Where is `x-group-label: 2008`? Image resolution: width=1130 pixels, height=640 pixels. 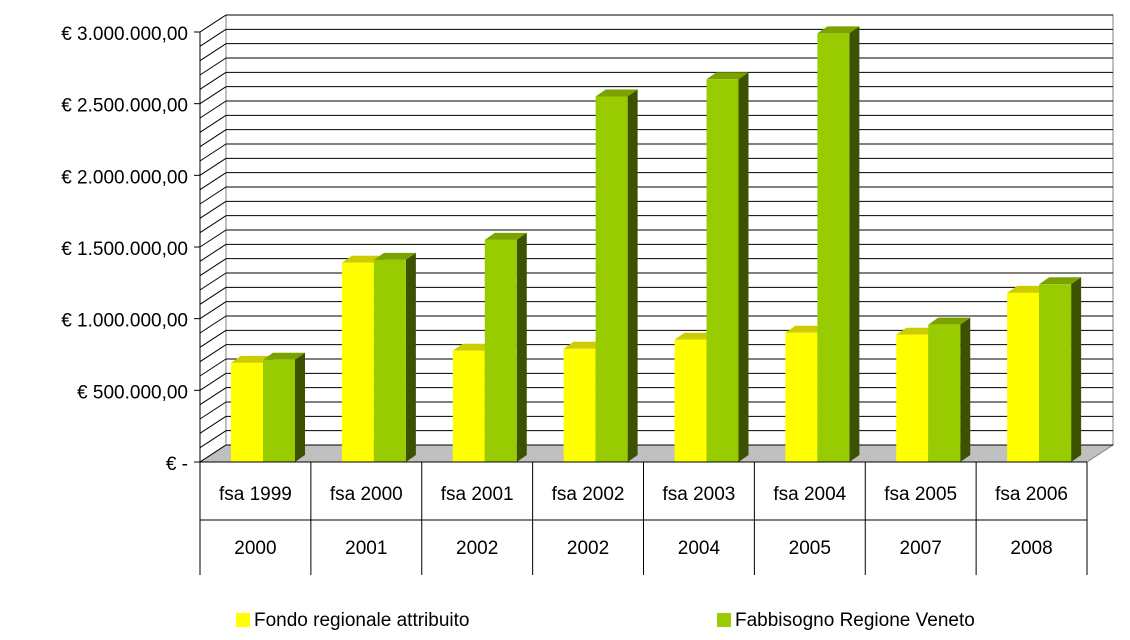 x-group-label: 2008 is located at coordinates (1031, 548).